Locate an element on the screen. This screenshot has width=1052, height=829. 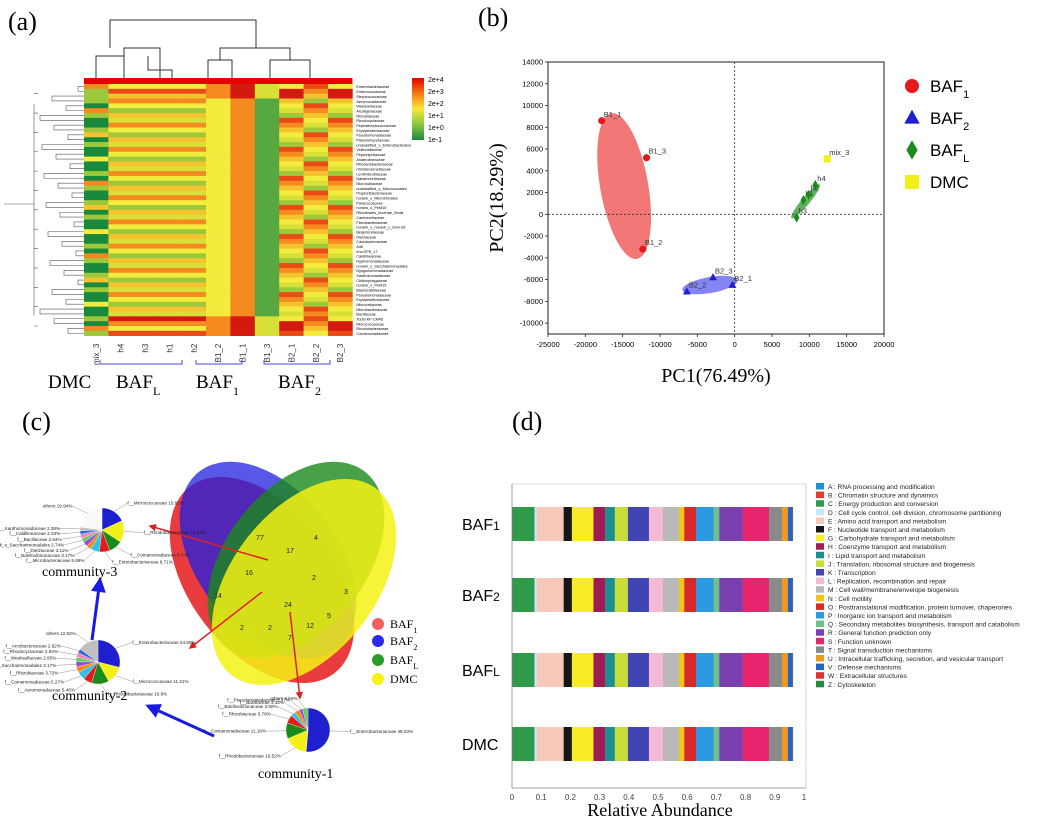
heatmap-row-label: Rhodocyclaceae is located at coordinates (370, 121).